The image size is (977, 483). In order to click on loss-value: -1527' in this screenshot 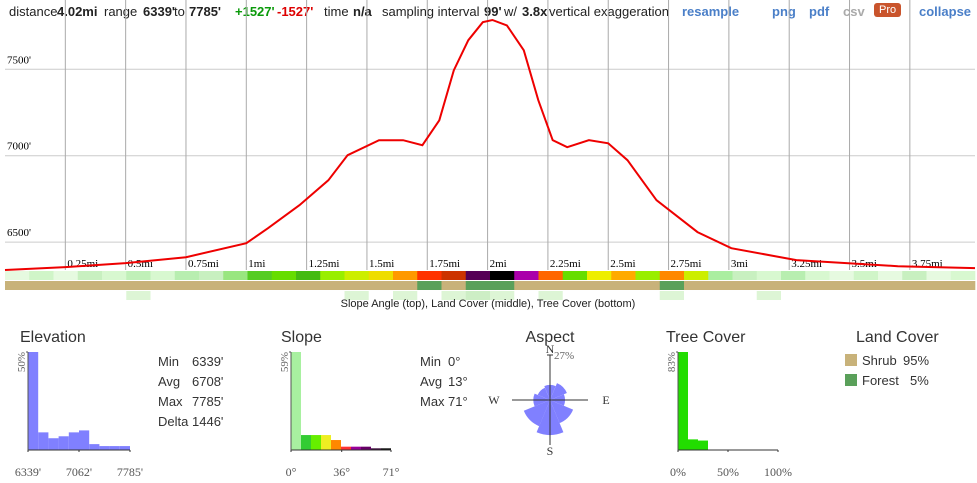, I will do `click(295, 11)`.